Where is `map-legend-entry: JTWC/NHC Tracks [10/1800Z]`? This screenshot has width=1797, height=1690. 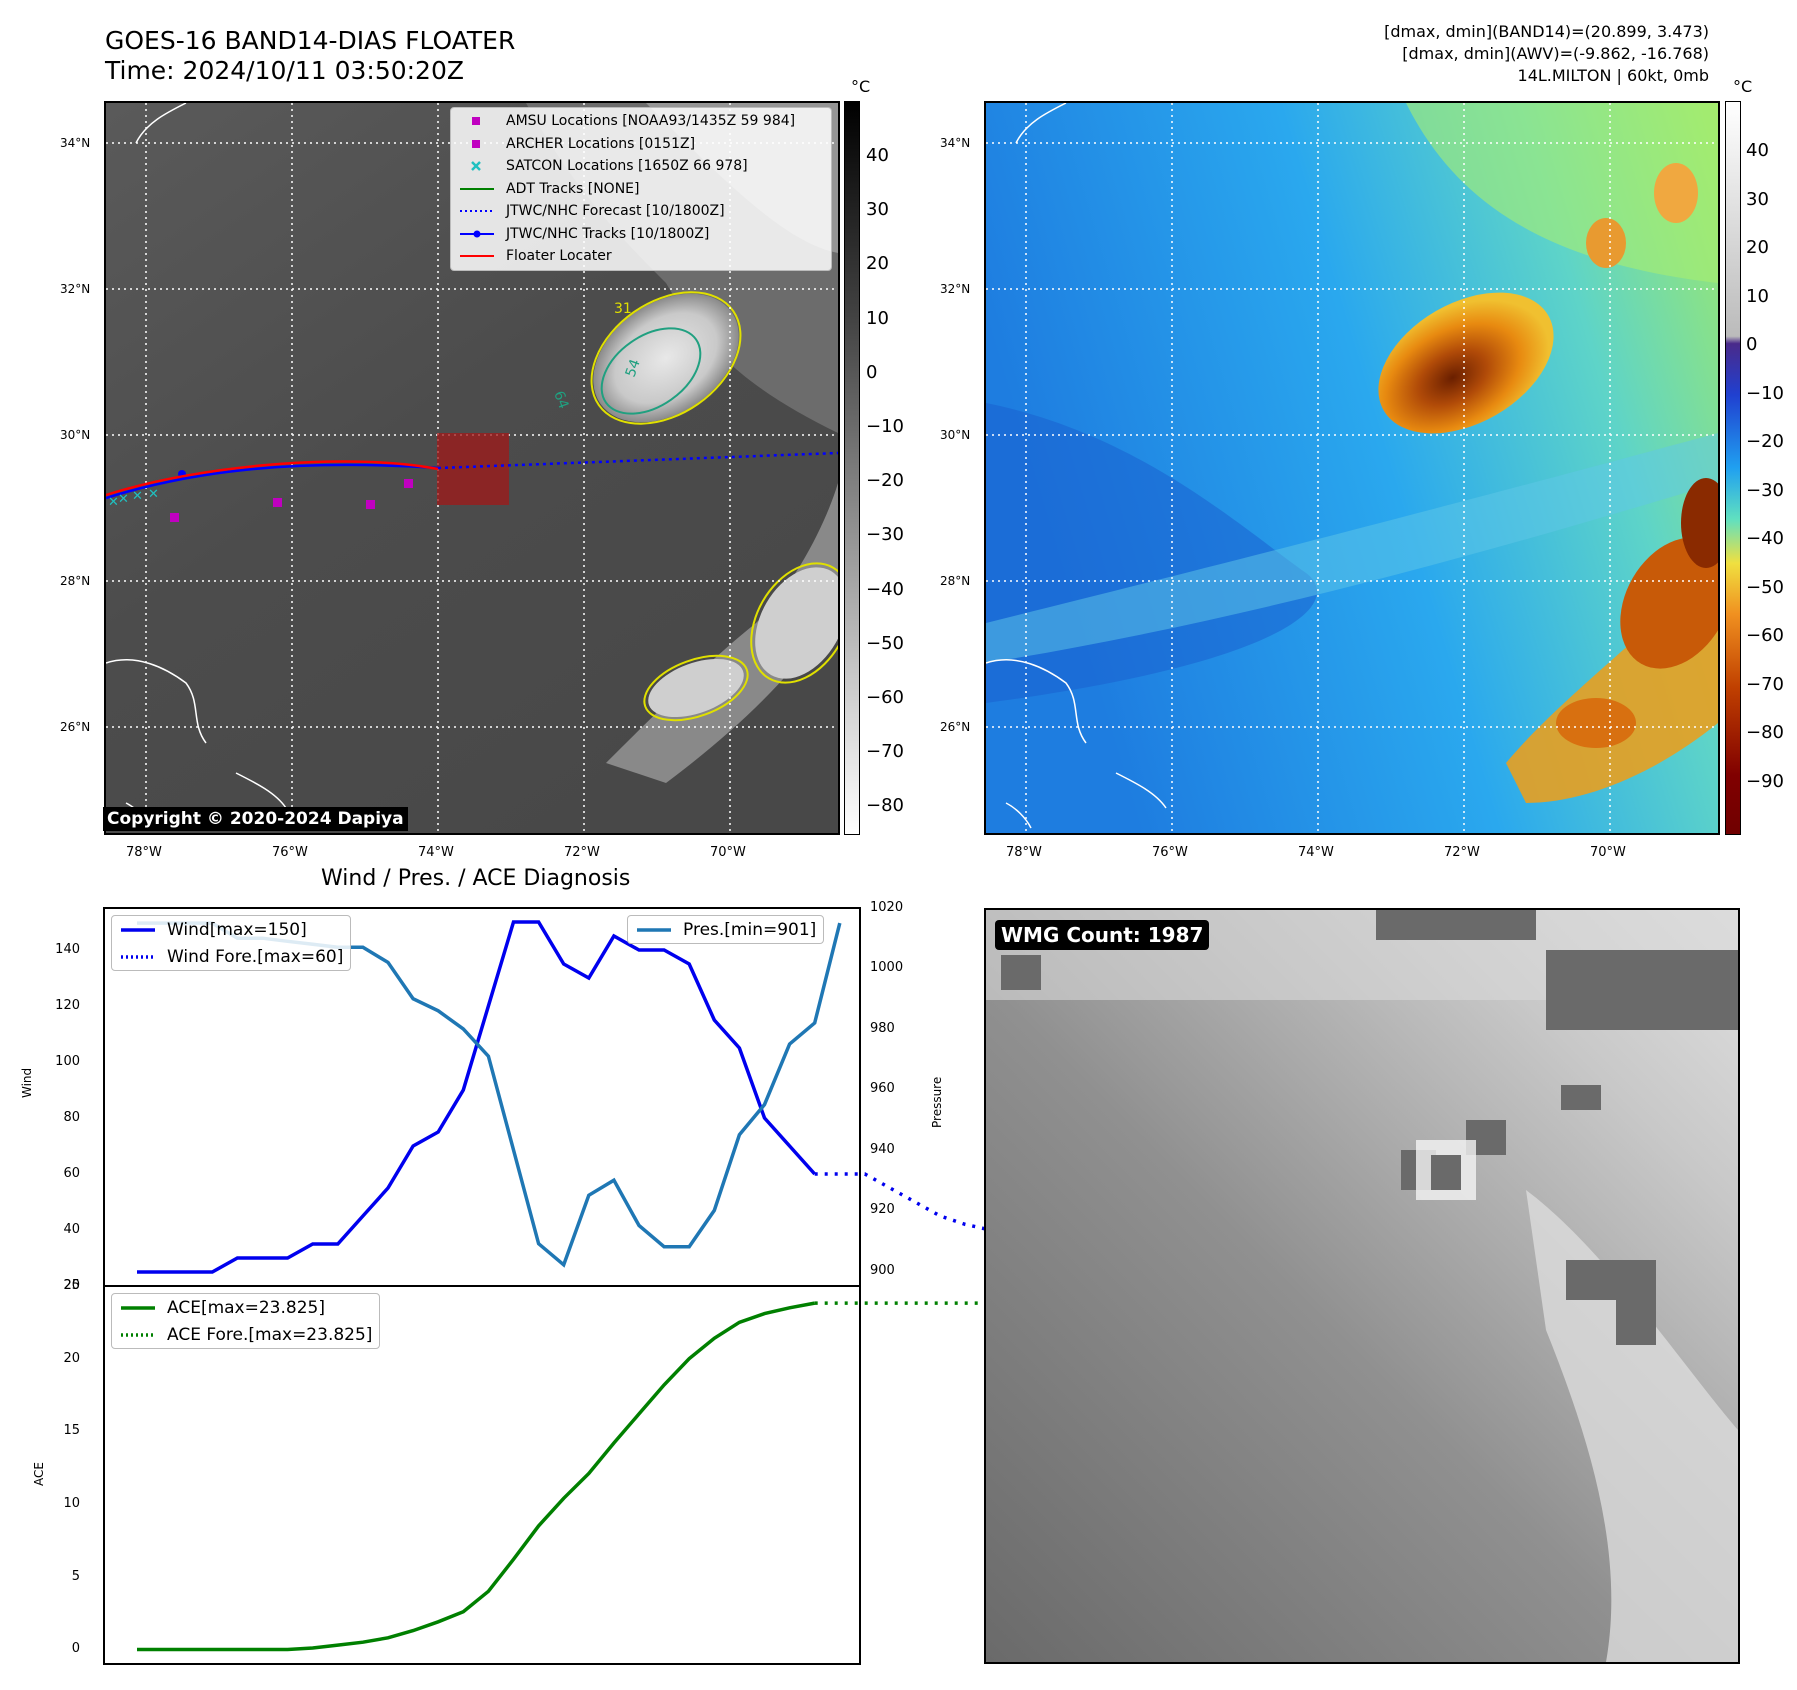
map-legend-entry: JTWC/NHC Tracks [10/1800Z] is located at coordinates (641, 234).